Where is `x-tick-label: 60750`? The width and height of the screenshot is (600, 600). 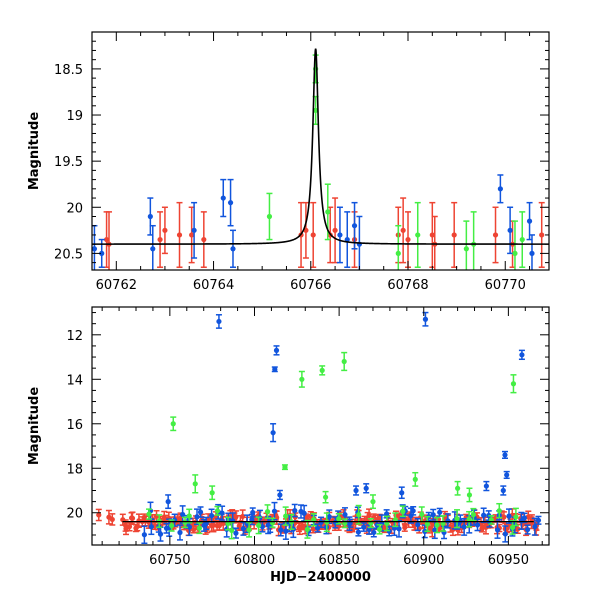 x-tick-label: 60750 is located at coordinates (169, 560).